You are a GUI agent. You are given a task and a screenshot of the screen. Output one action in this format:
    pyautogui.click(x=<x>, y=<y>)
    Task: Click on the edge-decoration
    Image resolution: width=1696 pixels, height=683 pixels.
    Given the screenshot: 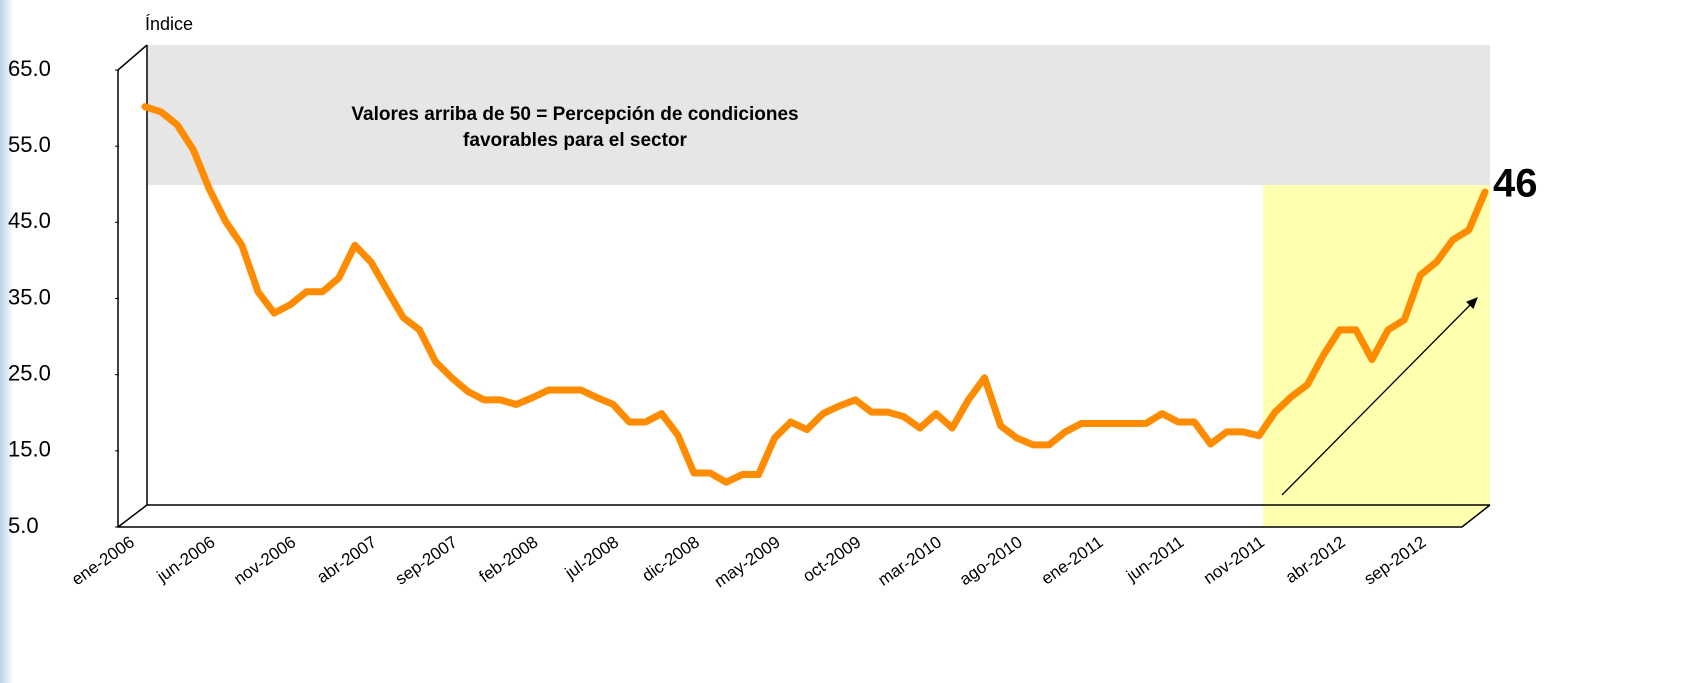 What is the action you would take?
    pyautogui.click(x=7, y=341)
    